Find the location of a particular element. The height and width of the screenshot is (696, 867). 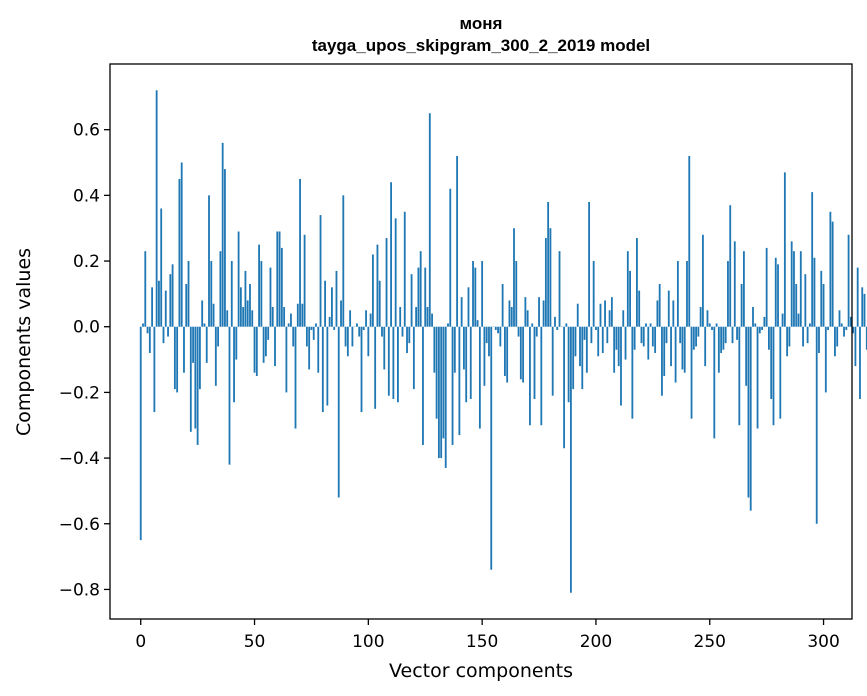

y-axis-label: Components values is located at coordinates (24, 342).